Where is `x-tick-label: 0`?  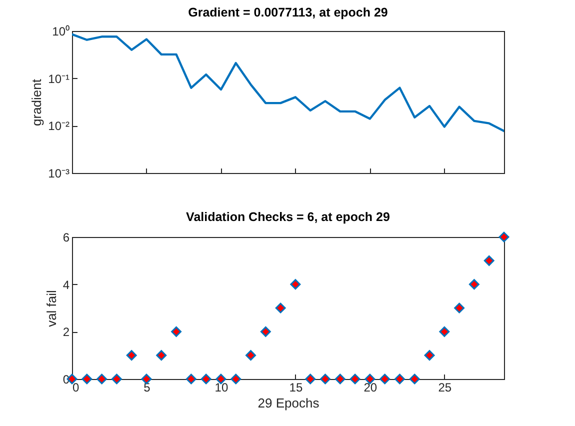
x-tick-label: 0 is located at coordinates (76, 387).